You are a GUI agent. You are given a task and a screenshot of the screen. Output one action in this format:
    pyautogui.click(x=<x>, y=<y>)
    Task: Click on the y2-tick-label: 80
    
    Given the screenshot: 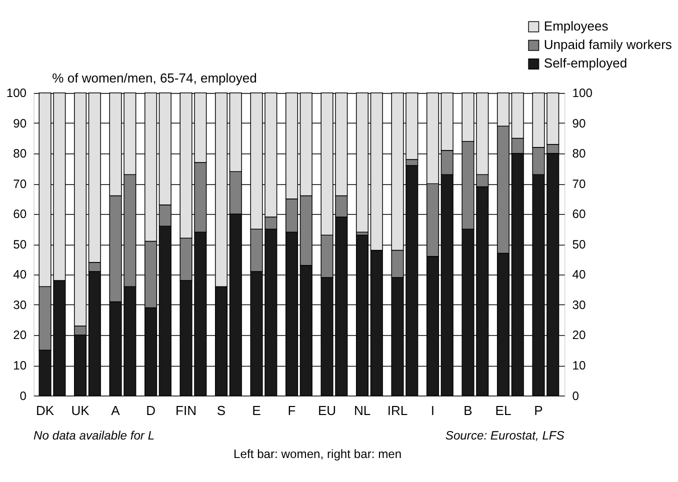 What is the action you would take?
    pyautogui.click(x=579, y=153)
    